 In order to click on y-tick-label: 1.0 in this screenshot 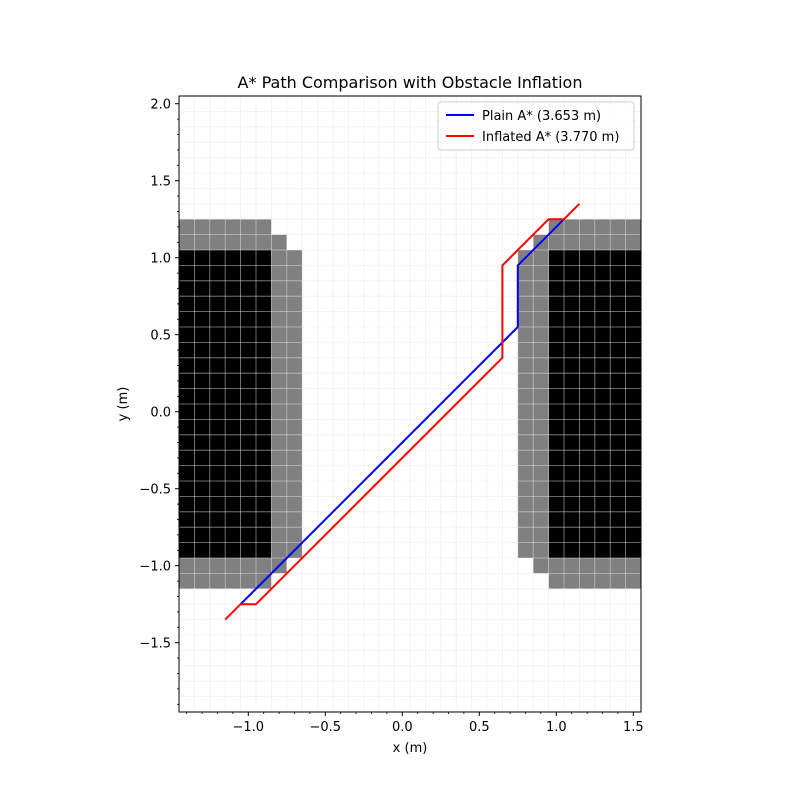, I will do `click(160, 259)`.